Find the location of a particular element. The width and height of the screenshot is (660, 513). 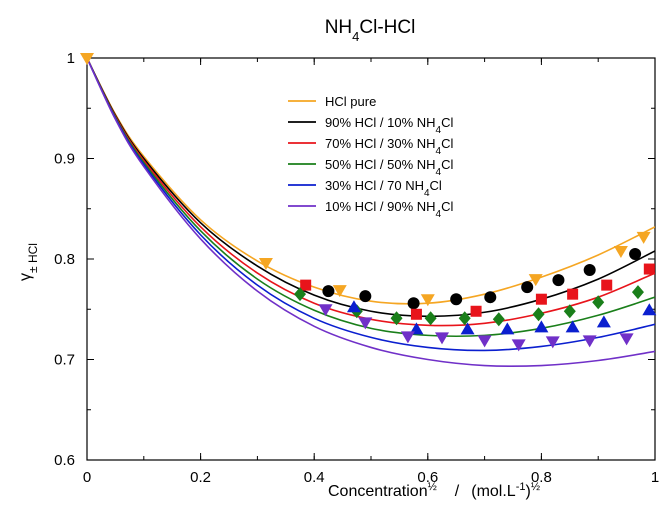

legend-label: 90% HCl / 10% NH4Cl is located at coordinates (389, 125).